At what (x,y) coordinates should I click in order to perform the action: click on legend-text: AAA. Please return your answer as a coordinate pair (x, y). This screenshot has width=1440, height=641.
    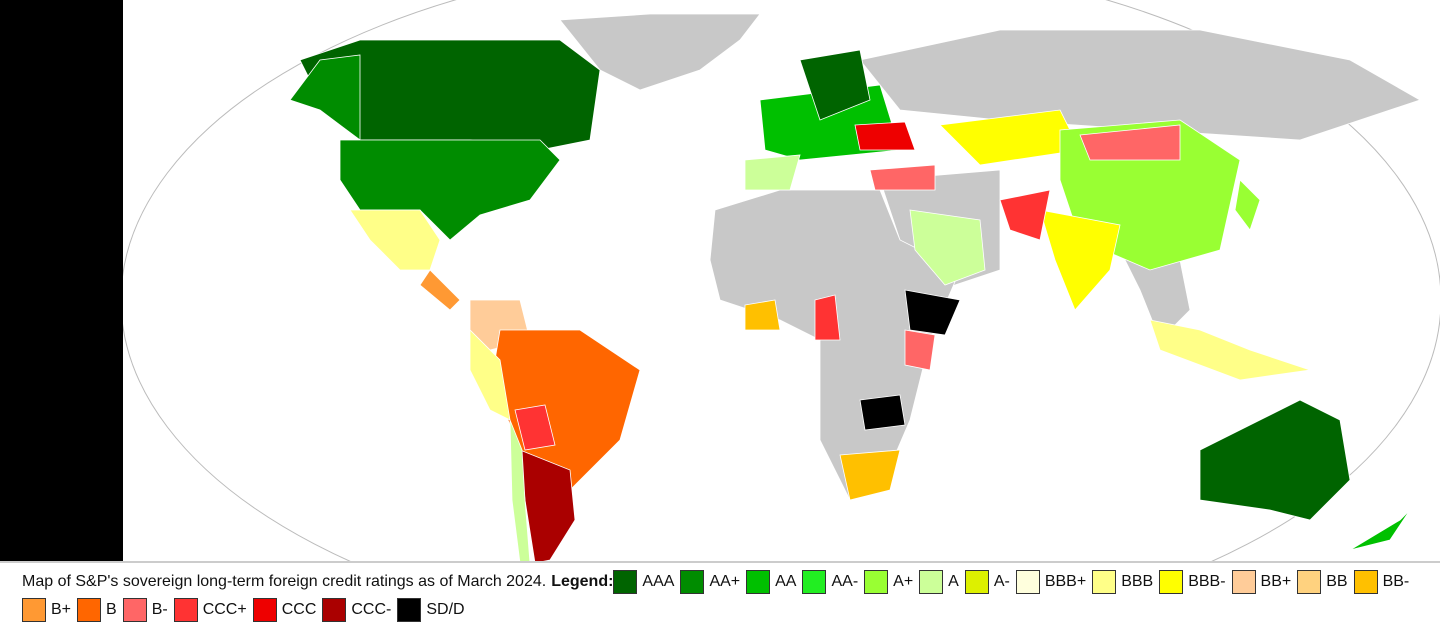
    Looking at the image, I should click on (658, 581).